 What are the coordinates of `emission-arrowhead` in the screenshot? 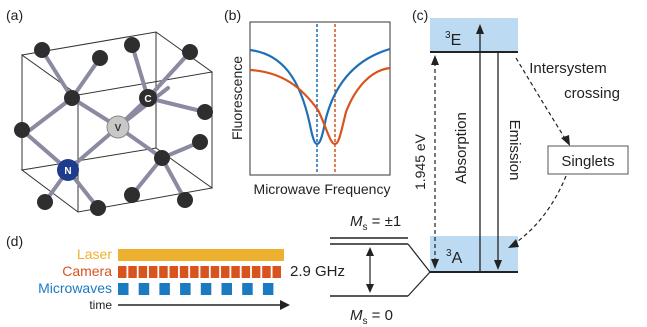 It's located at (498, 265).